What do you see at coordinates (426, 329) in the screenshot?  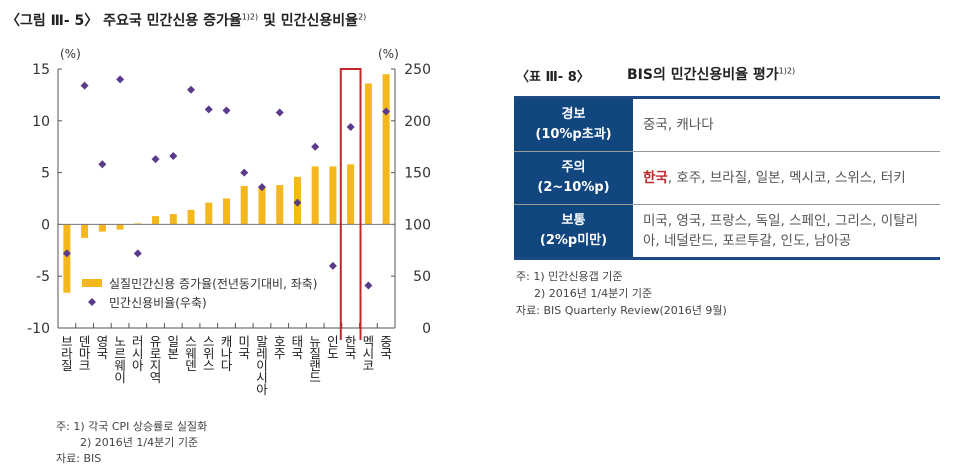 I see `right-tick-label: 0` at bounding box center [426, 329].